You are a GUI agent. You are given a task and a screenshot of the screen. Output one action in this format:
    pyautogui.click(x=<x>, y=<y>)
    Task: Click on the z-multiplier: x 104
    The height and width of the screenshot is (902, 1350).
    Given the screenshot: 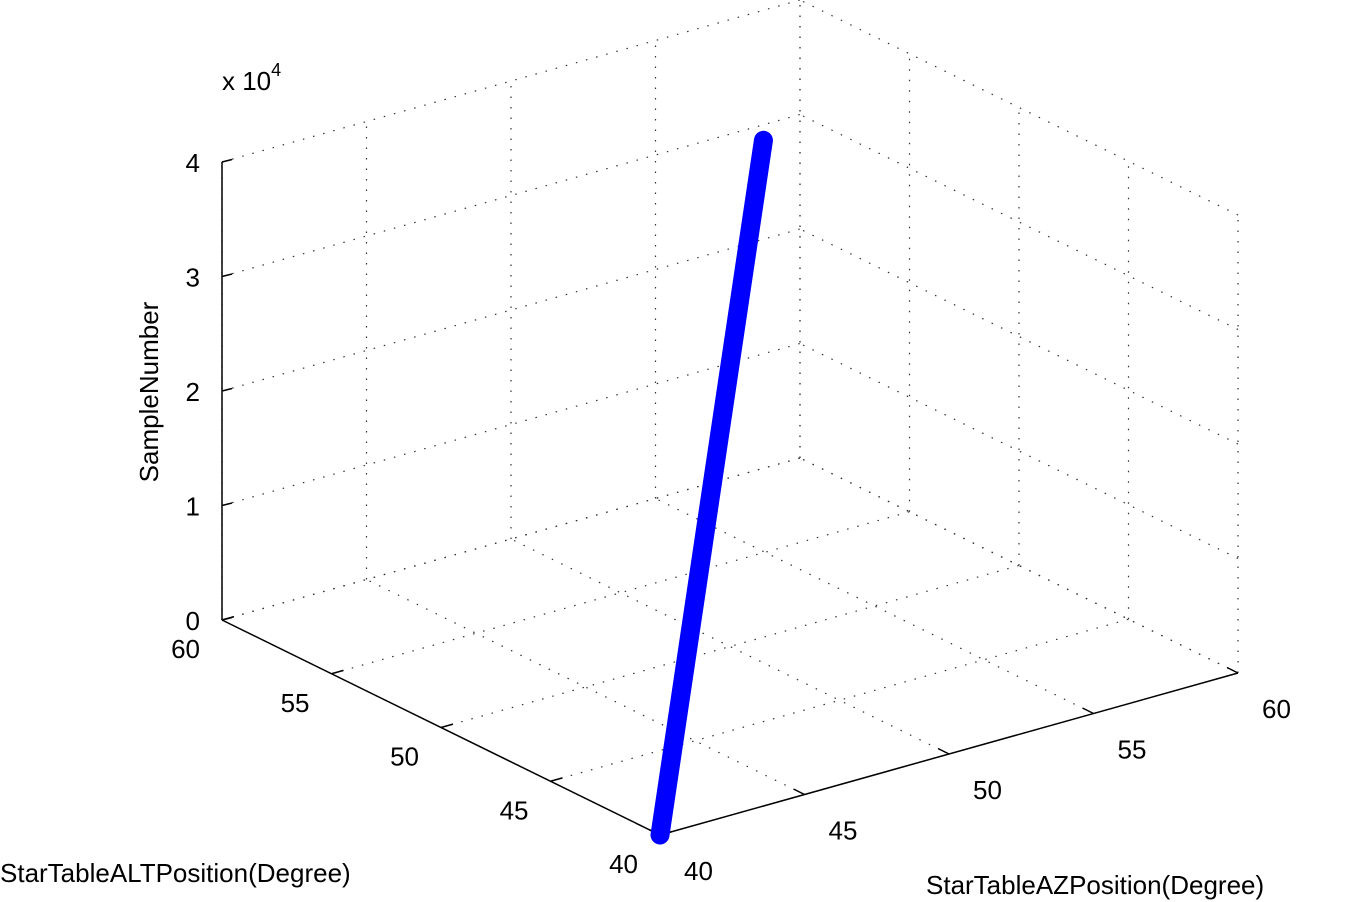 What is the action you would take?
    pyautogui.click(x=251, y=78)
    